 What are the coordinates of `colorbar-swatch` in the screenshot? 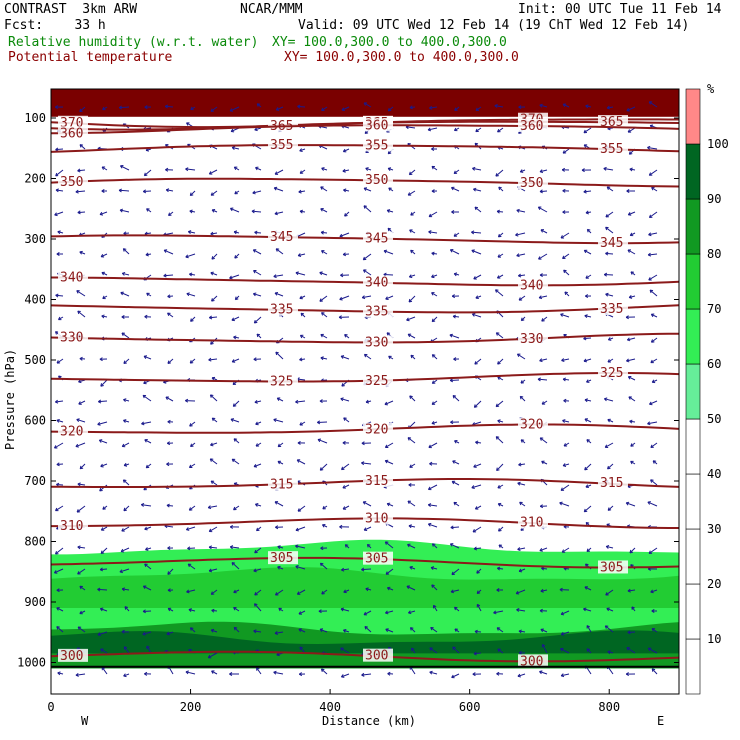 It's located at (693, 556).